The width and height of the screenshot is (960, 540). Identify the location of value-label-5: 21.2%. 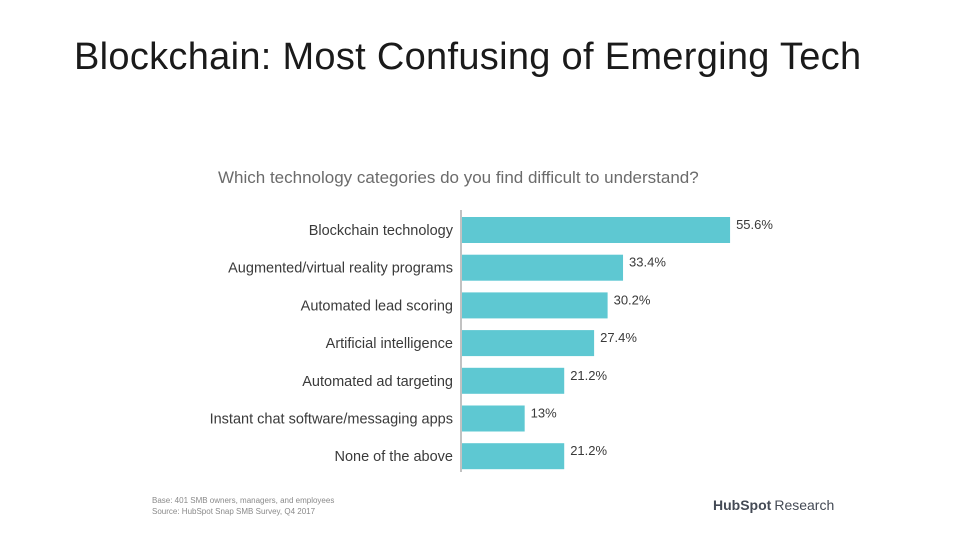
(588, 375).